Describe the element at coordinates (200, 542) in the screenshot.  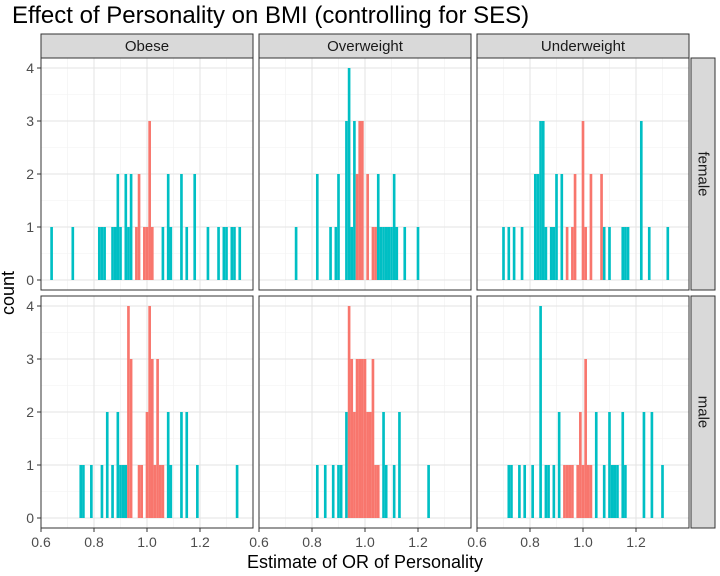
I see `x-tick-label: 1.2` at that location.